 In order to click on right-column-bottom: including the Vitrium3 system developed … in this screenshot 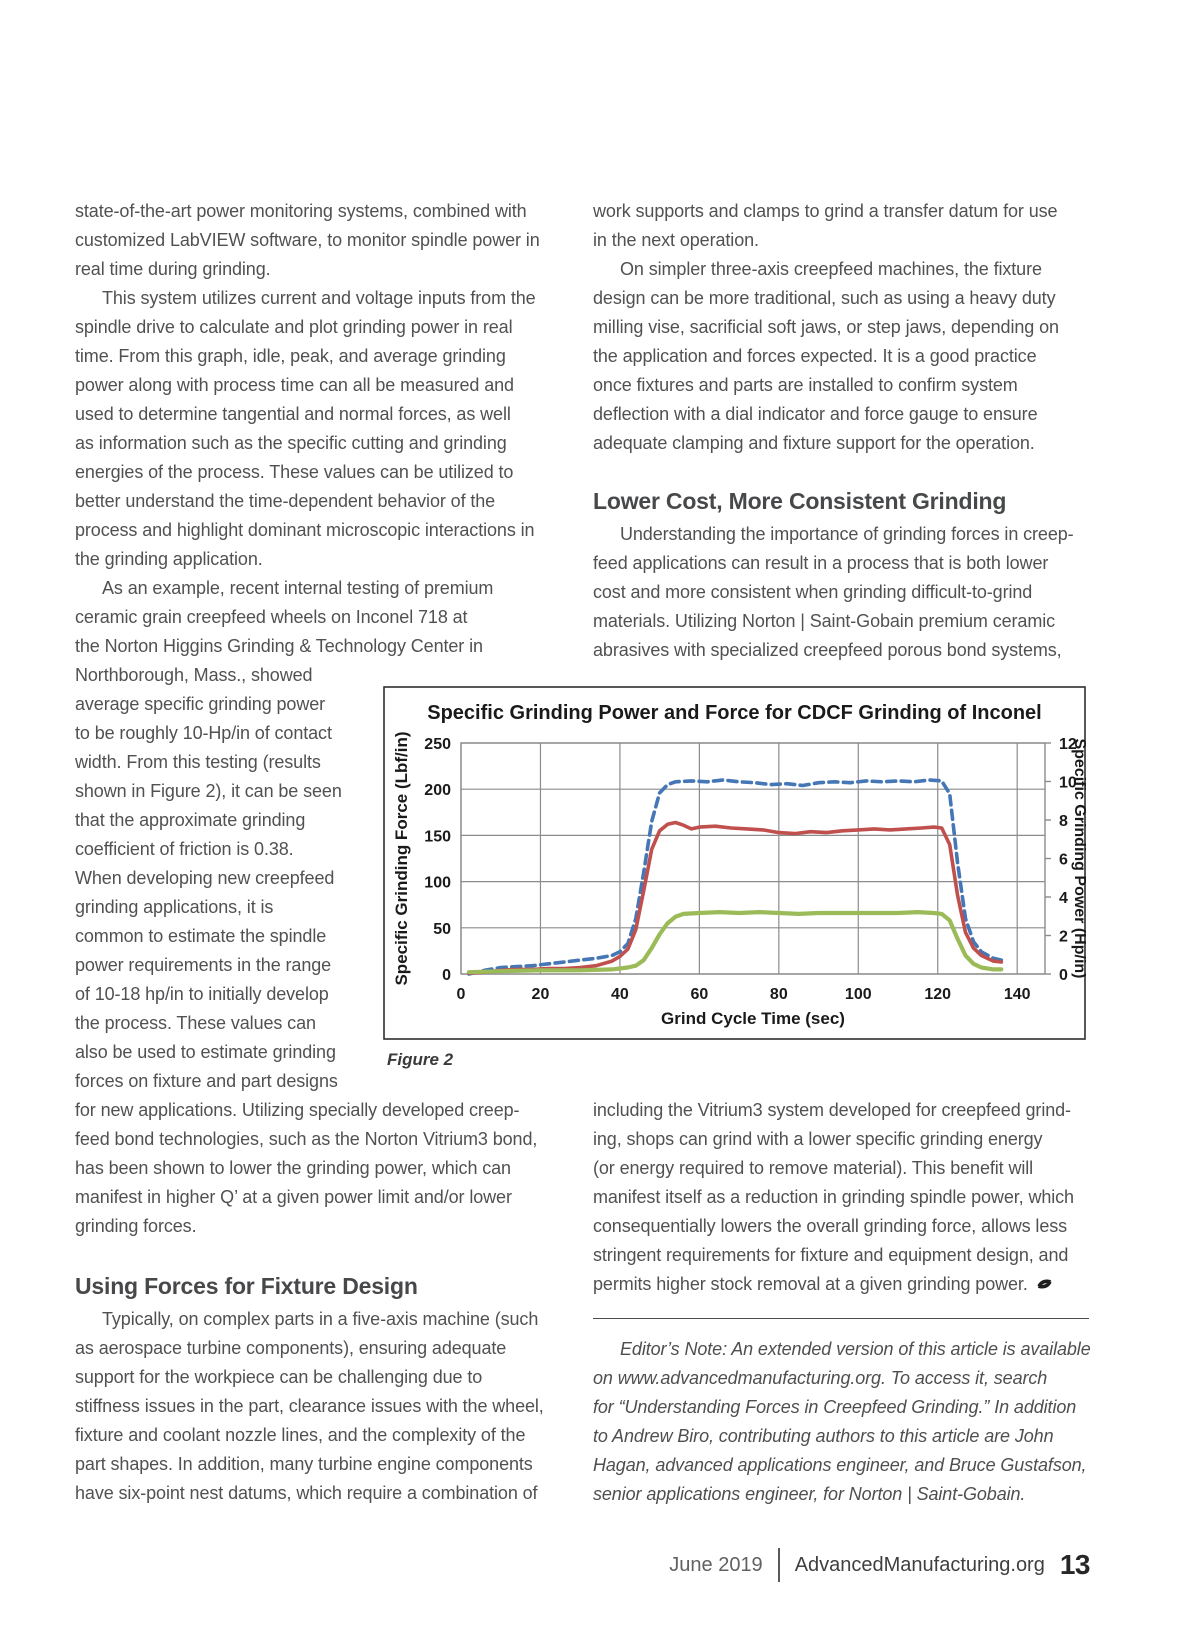, I will do `click(842, 1302)`.